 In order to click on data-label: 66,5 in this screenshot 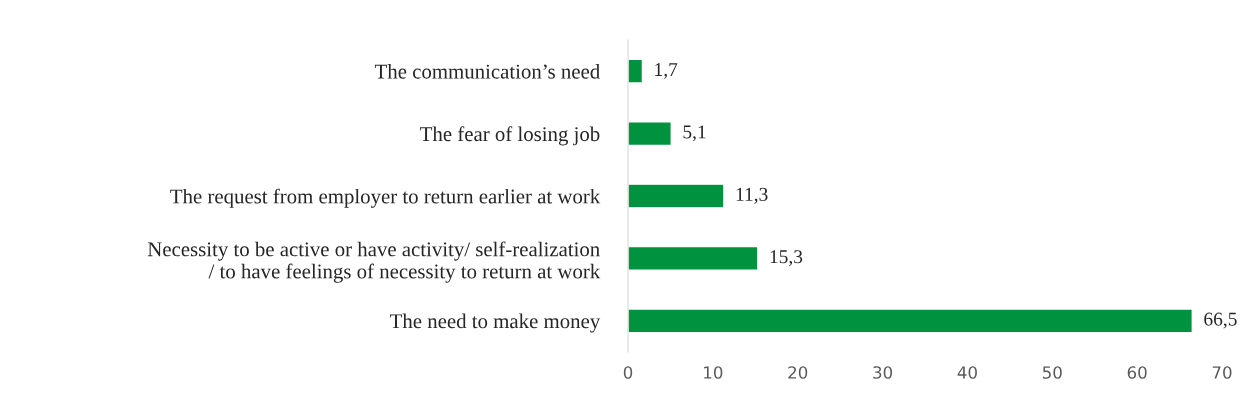, I will do `click(1220, 320)`.